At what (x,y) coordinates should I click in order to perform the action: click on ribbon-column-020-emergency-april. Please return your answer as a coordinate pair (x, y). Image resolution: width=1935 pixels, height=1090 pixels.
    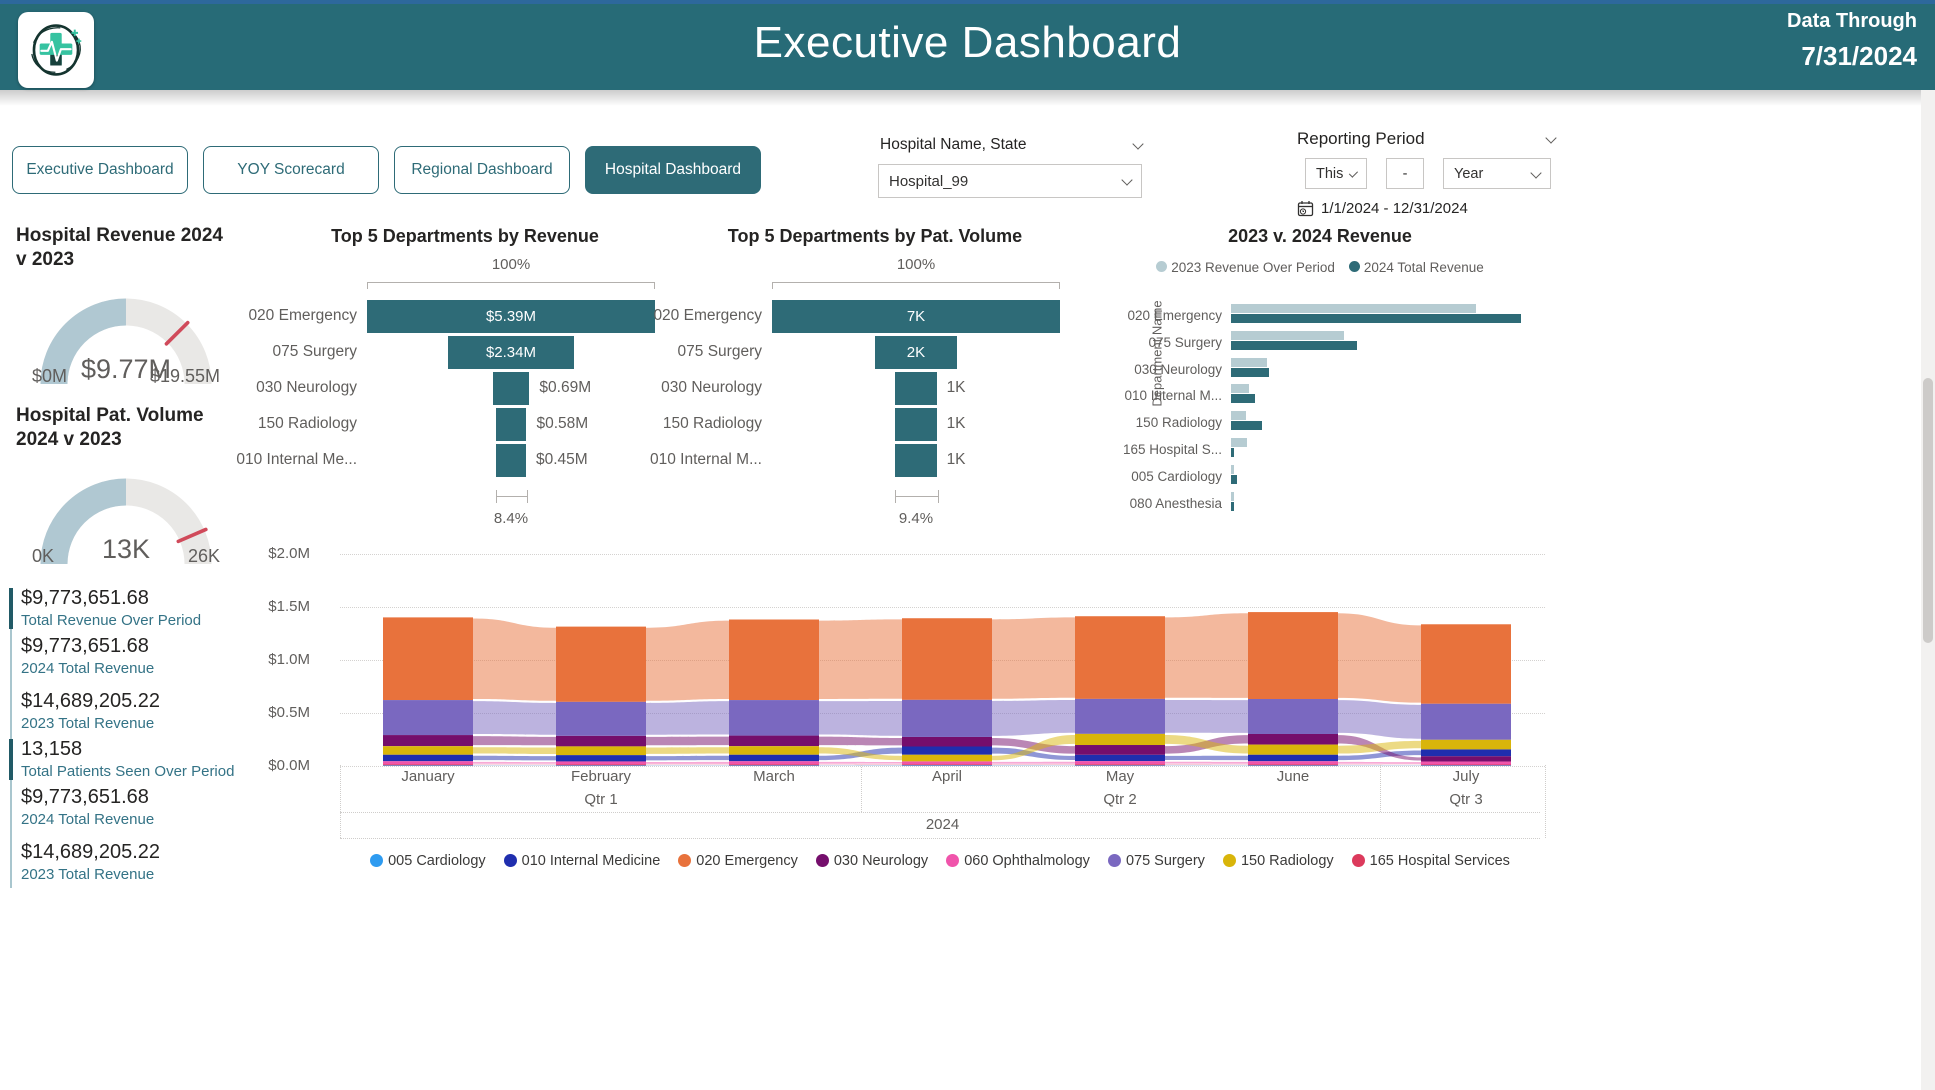
    Looking at the image, I should click on (947, 659).